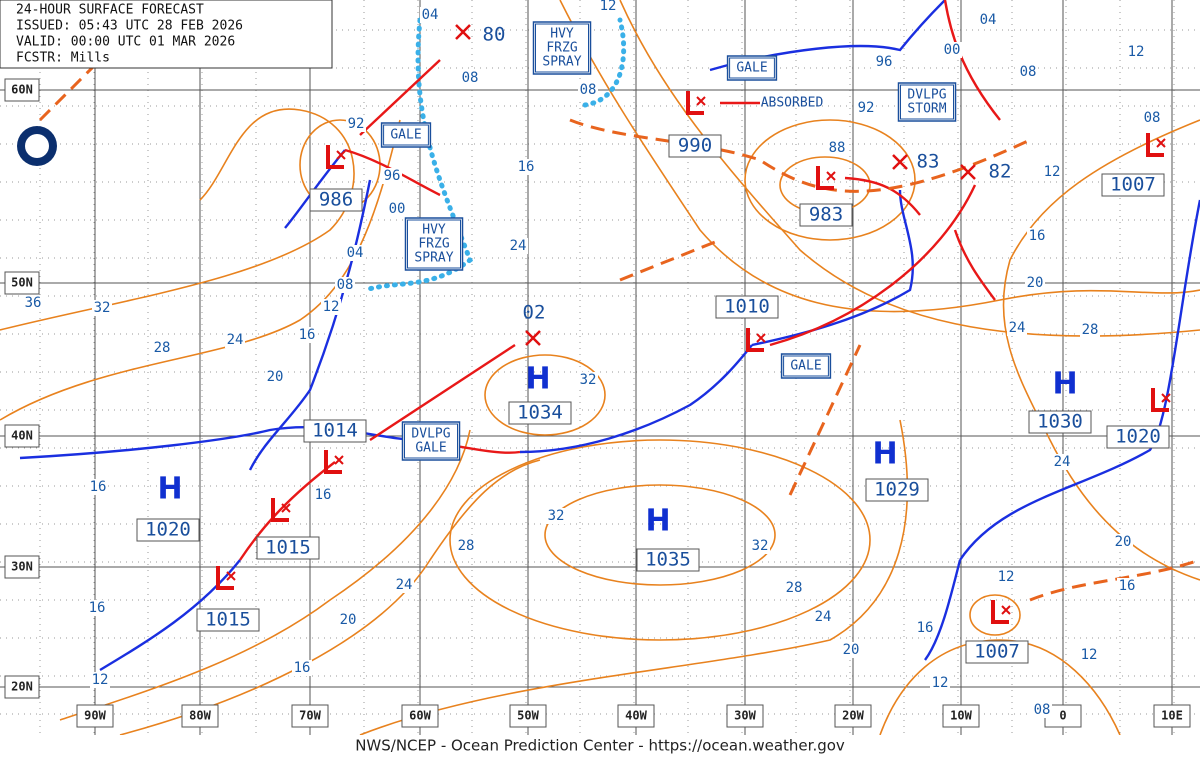  I want to click on latitude-label: 20N, so click(22, 687).